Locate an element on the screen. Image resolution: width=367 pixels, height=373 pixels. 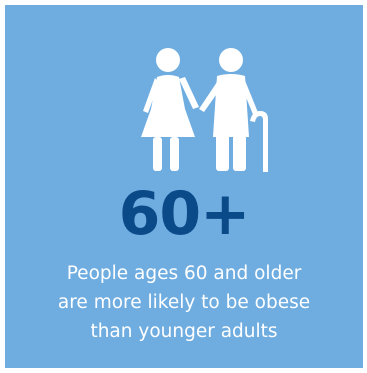
caption-line-3: than younger adults is located at coordinates (184, 331).